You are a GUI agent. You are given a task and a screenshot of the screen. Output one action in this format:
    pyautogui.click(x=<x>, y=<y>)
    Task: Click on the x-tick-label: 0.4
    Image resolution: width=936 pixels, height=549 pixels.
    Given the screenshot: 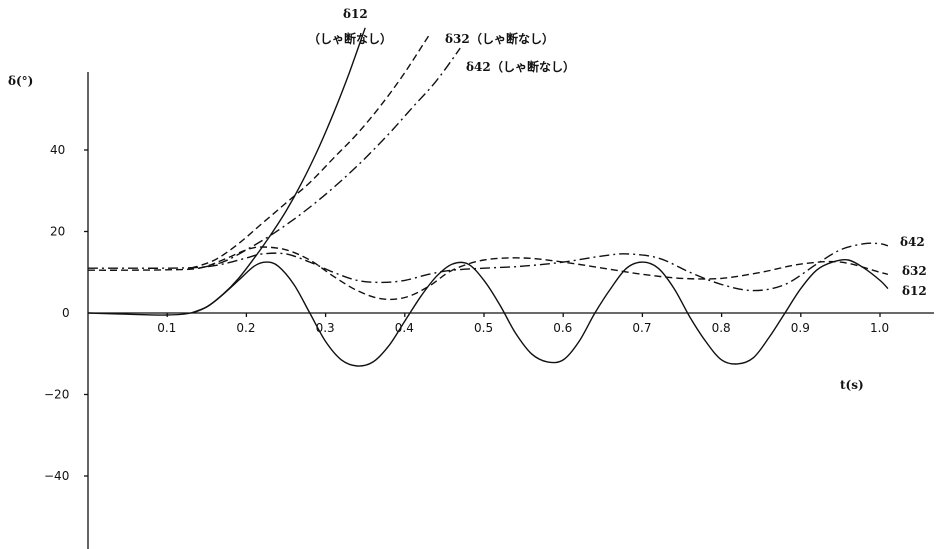 What is the action you would take?
    pyautogui.click(x=404, y=328)
    